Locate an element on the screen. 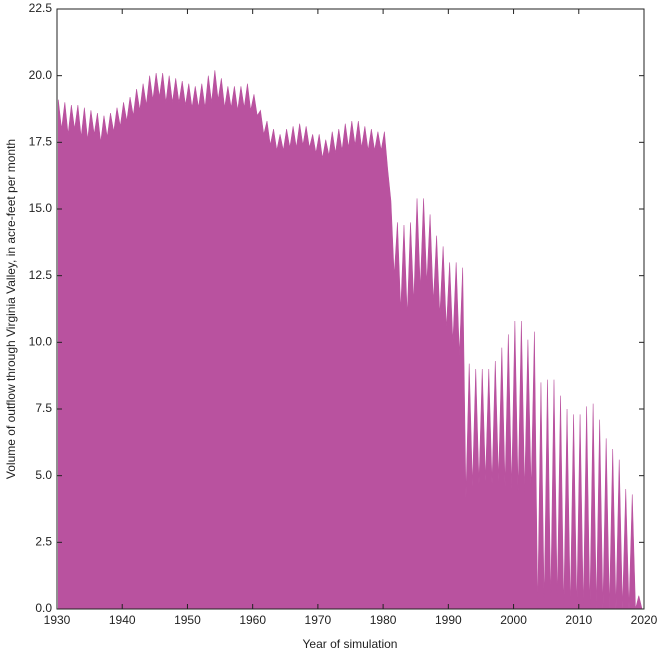 Image resolution: width=658 pixels, height=660 pixels. y-tick-label: 12.5 is located at coordinates (41, 275).